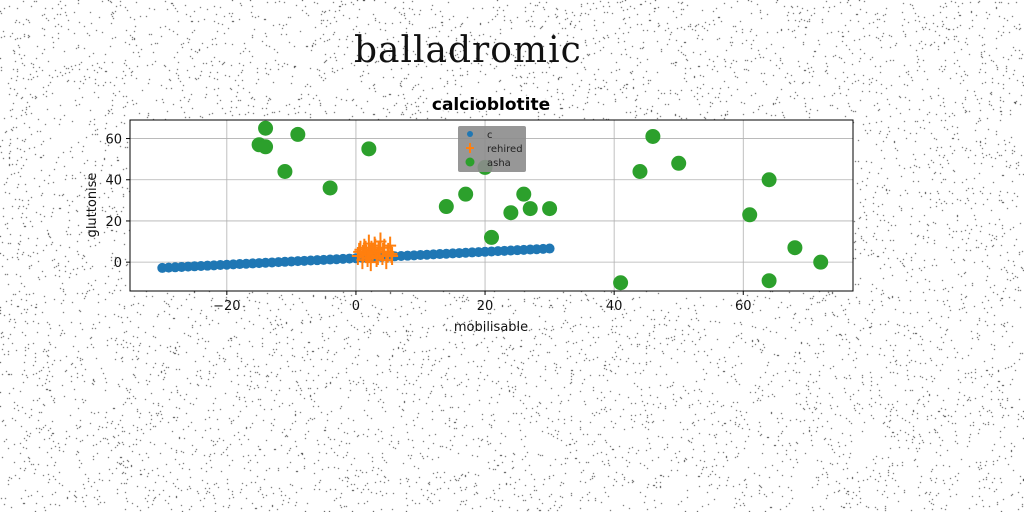 This screenshot has height=512, width=1024. Describe the element at coordinates (549, 248) in the screenshot. I see `point-c` at that location.